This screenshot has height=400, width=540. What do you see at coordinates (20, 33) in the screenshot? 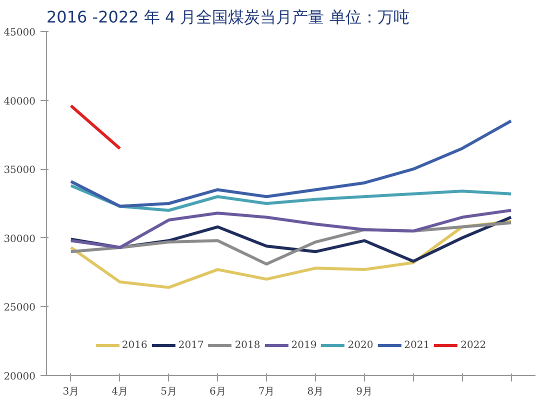
I see `y-tick-label: 45000` at bounding box center [20, 33].